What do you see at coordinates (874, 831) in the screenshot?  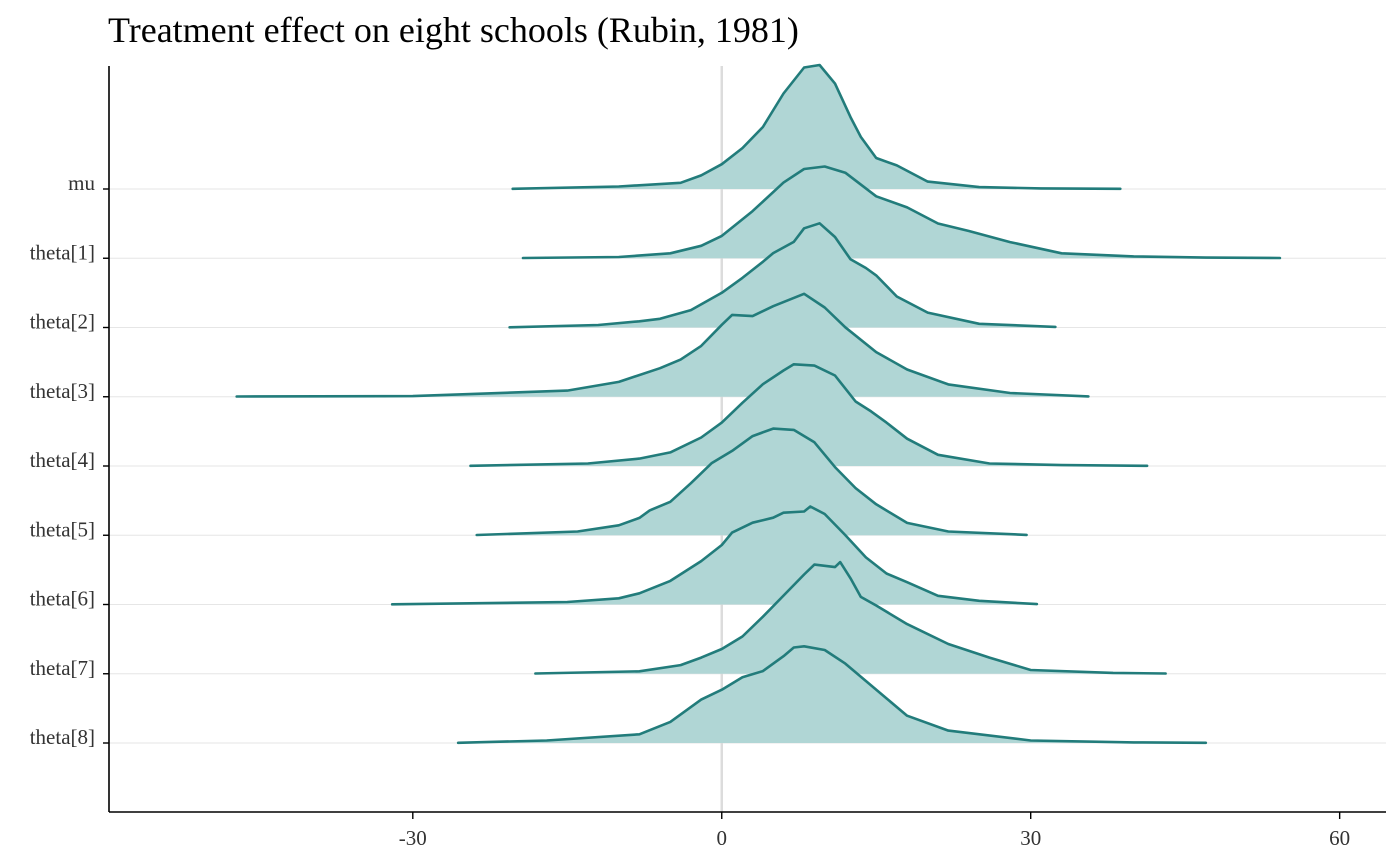 I see `x-ticks: -30 0 30 60` at bounding box center [874, 831].